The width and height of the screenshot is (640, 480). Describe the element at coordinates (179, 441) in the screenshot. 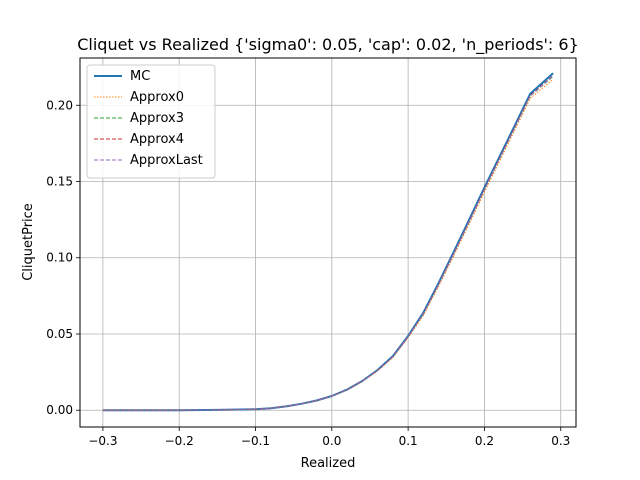

I see `x-tick-label: −0.2` at that location.